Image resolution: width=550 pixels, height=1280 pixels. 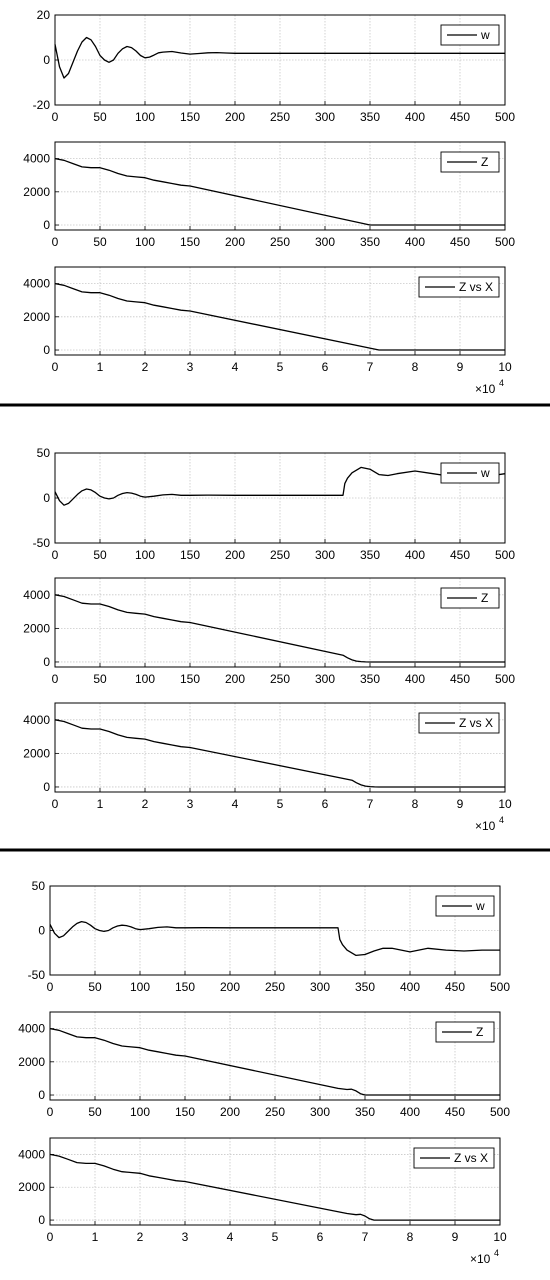 I want to click on plot-area, so click(x=280, y=622).